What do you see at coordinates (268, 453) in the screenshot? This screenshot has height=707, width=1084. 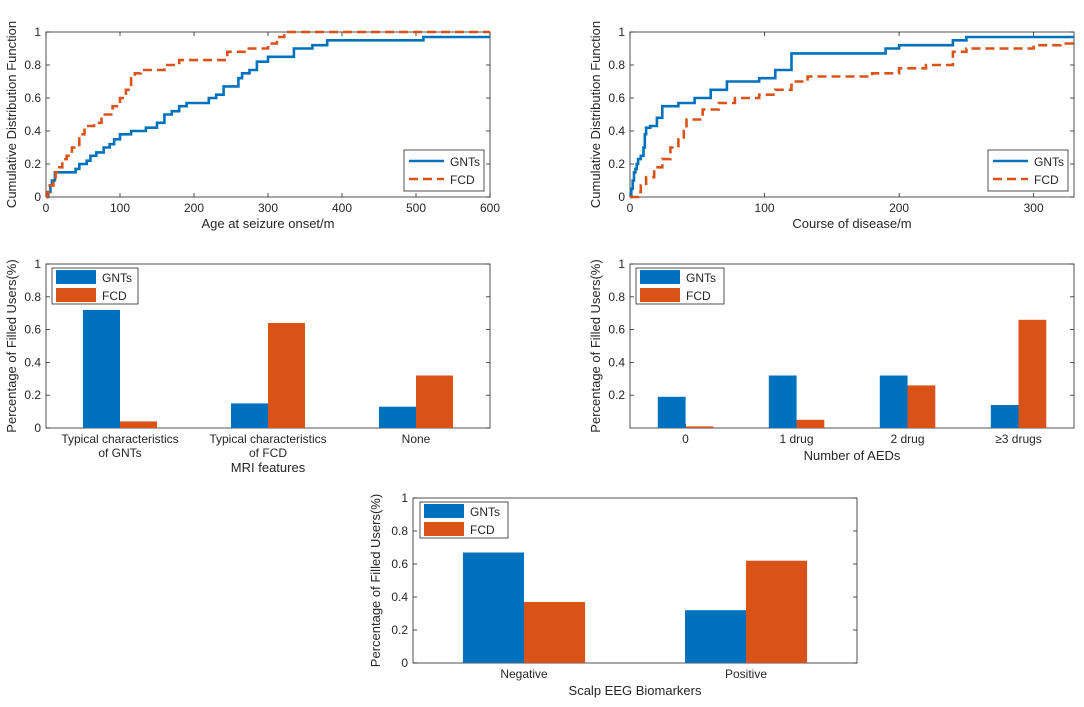 I see `x-tick-label: of FCD` at bounding box center [268, 453].